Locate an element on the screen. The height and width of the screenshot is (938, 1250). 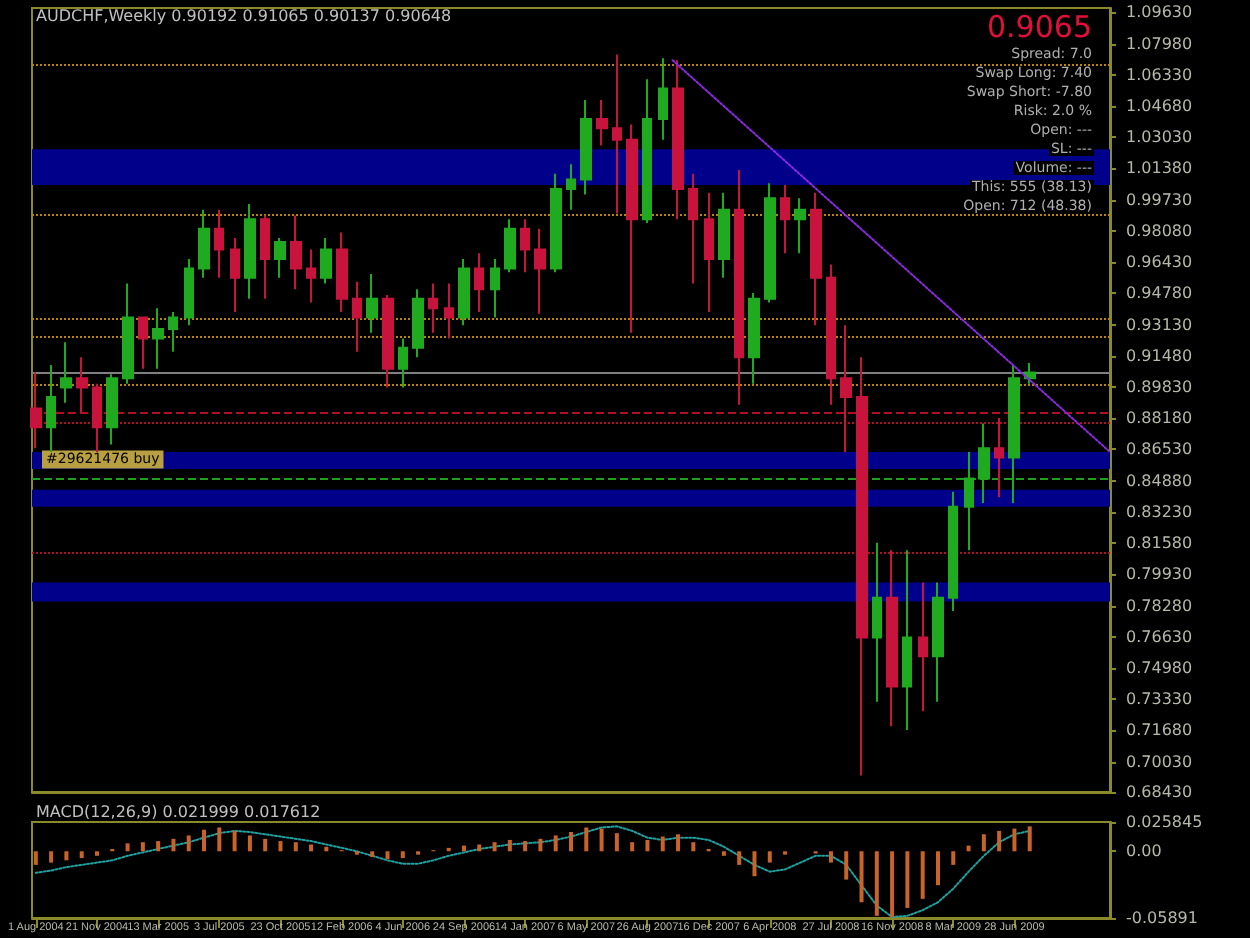
y-tick-label: 0.84880 is located at coordinates (1159, 480).